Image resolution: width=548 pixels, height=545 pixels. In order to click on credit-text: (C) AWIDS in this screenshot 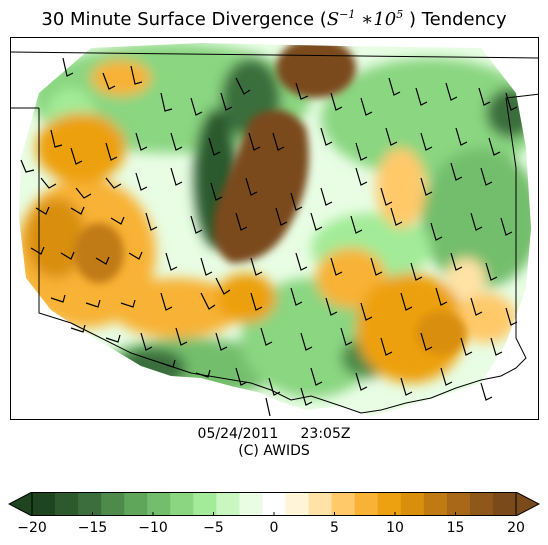, I will do `click(274, 451)`.